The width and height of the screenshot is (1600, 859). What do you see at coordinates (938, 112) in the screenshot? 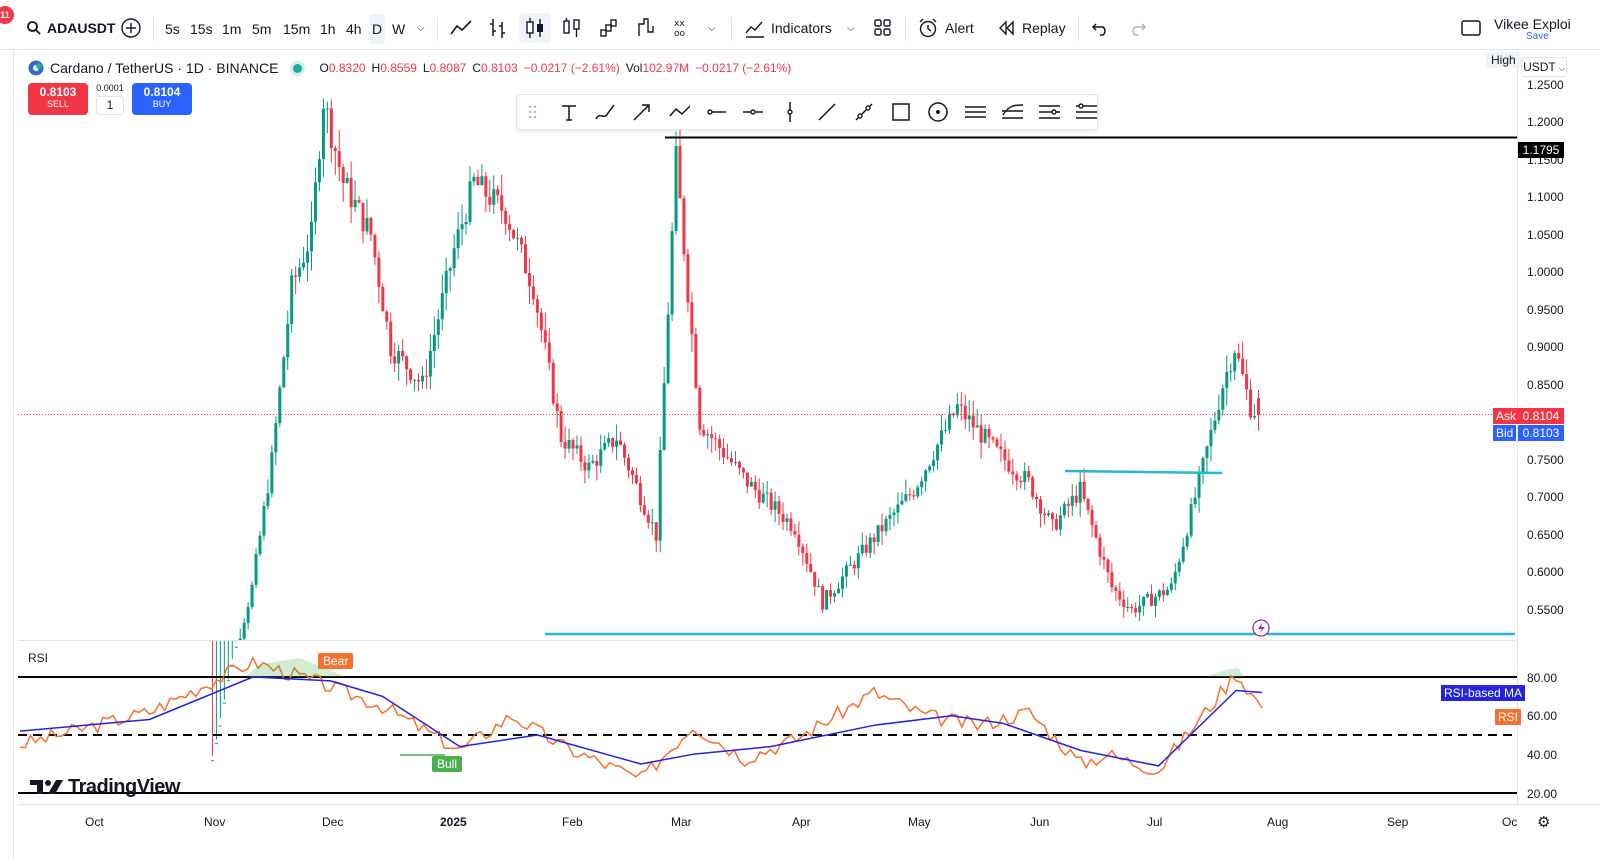
I see `circle-tool-icon` at bounding box center [938, 112].